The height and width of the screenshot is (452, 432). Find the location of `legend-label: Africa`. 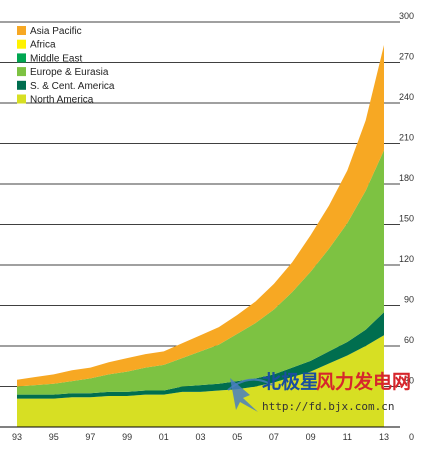

legend-label: Africa is located at coordinates (43, 45).